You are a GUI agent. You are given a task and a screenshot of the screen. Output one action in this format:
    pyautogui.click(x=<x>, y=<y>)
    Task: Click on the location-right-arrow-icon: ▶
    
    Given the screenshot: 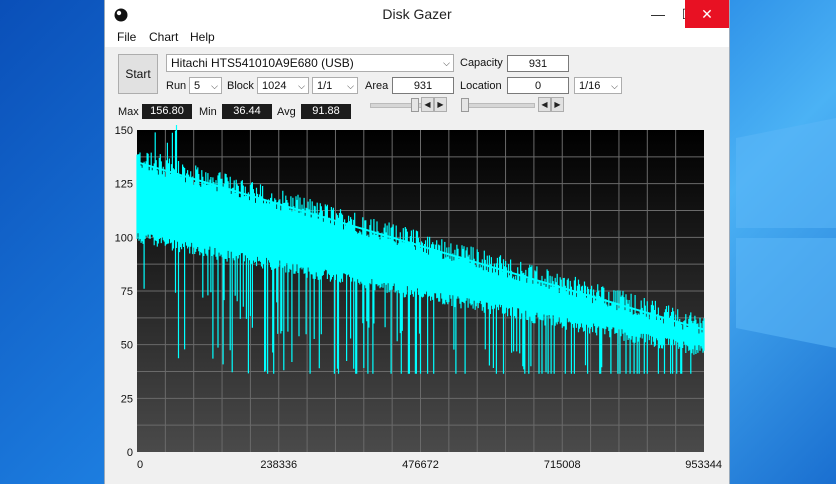 What is the action you would take?
    pyautogui.click(x=557, y=104)
    